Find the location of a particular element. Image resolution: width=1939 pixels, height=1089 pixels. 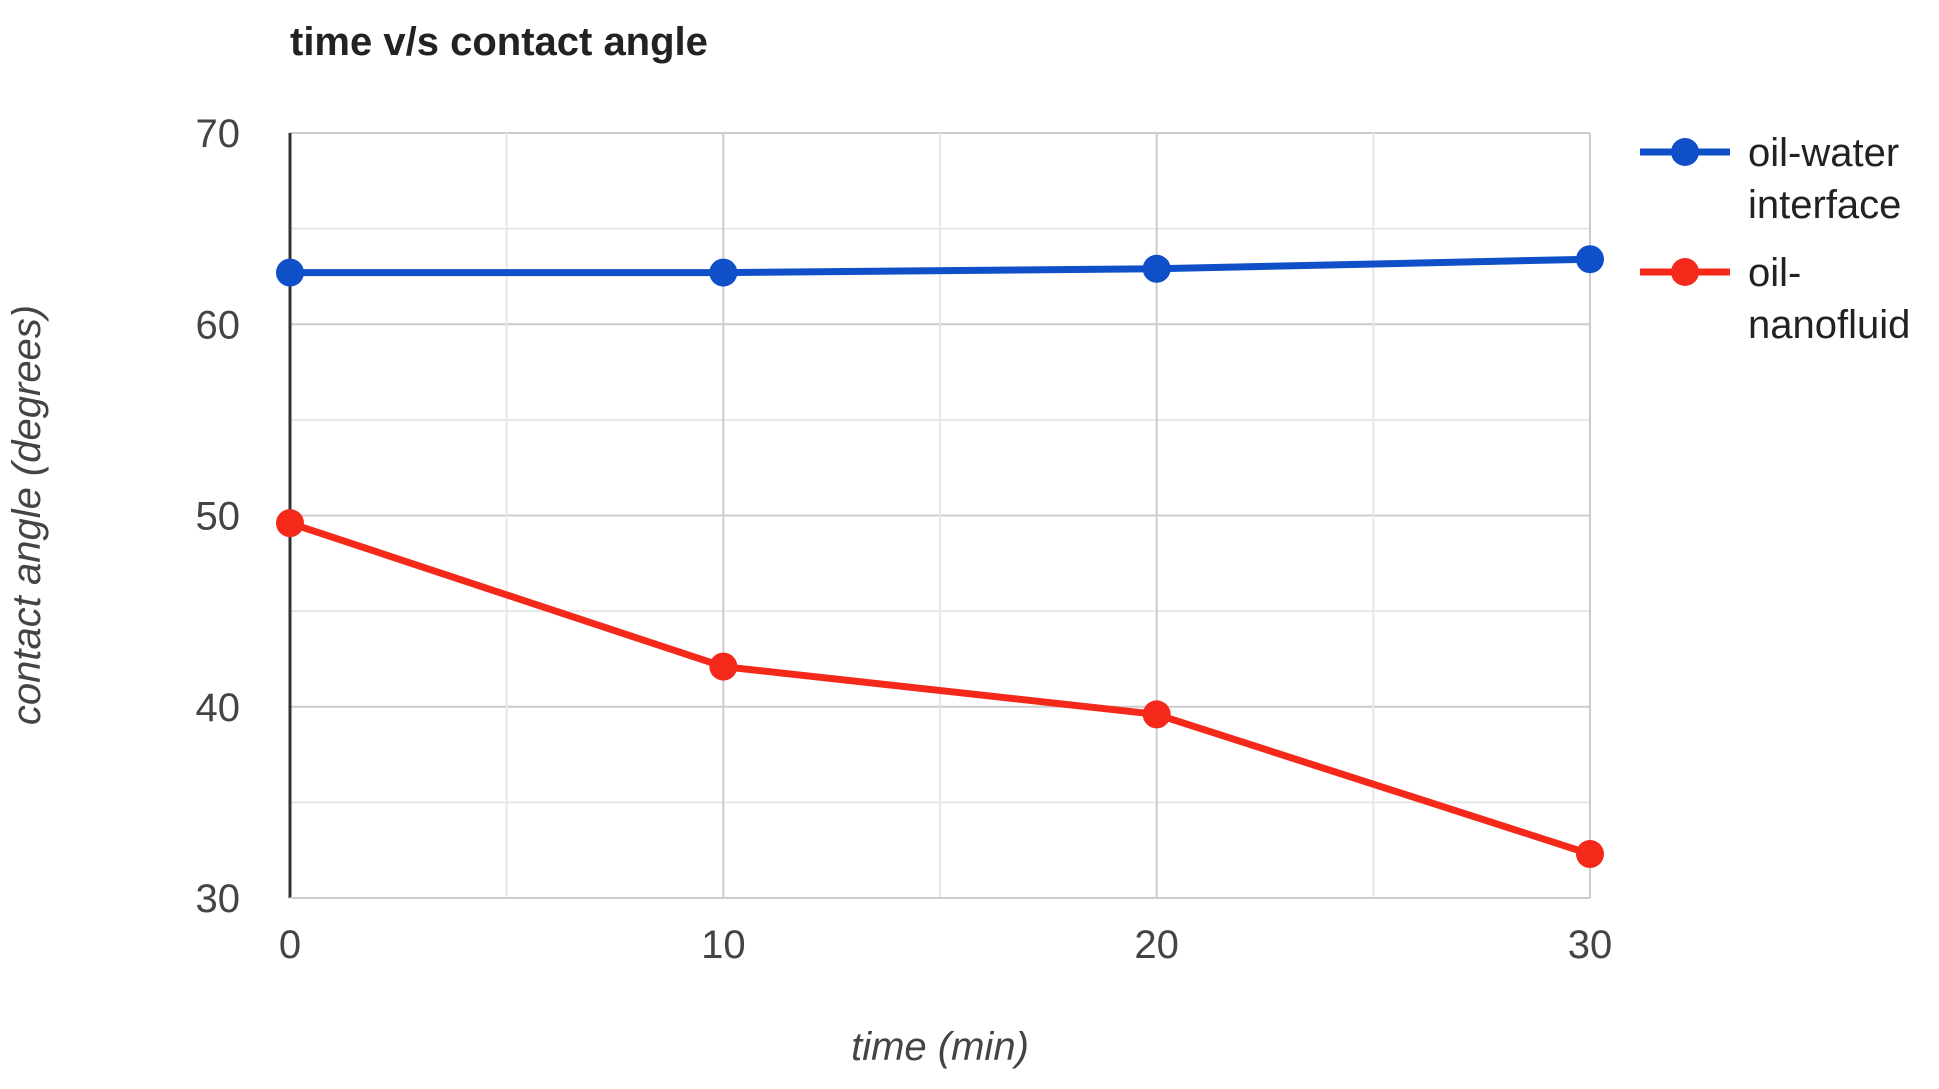

legend-label: nanofluid is located at coordinates (1829, 325).